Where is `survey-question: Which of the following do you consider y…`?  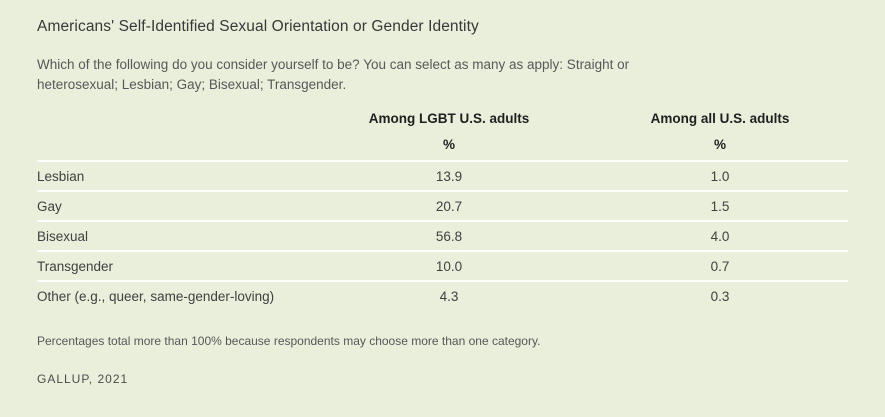
survey-question: Which of the following do you consider y… is located at coordinates (333, 74).